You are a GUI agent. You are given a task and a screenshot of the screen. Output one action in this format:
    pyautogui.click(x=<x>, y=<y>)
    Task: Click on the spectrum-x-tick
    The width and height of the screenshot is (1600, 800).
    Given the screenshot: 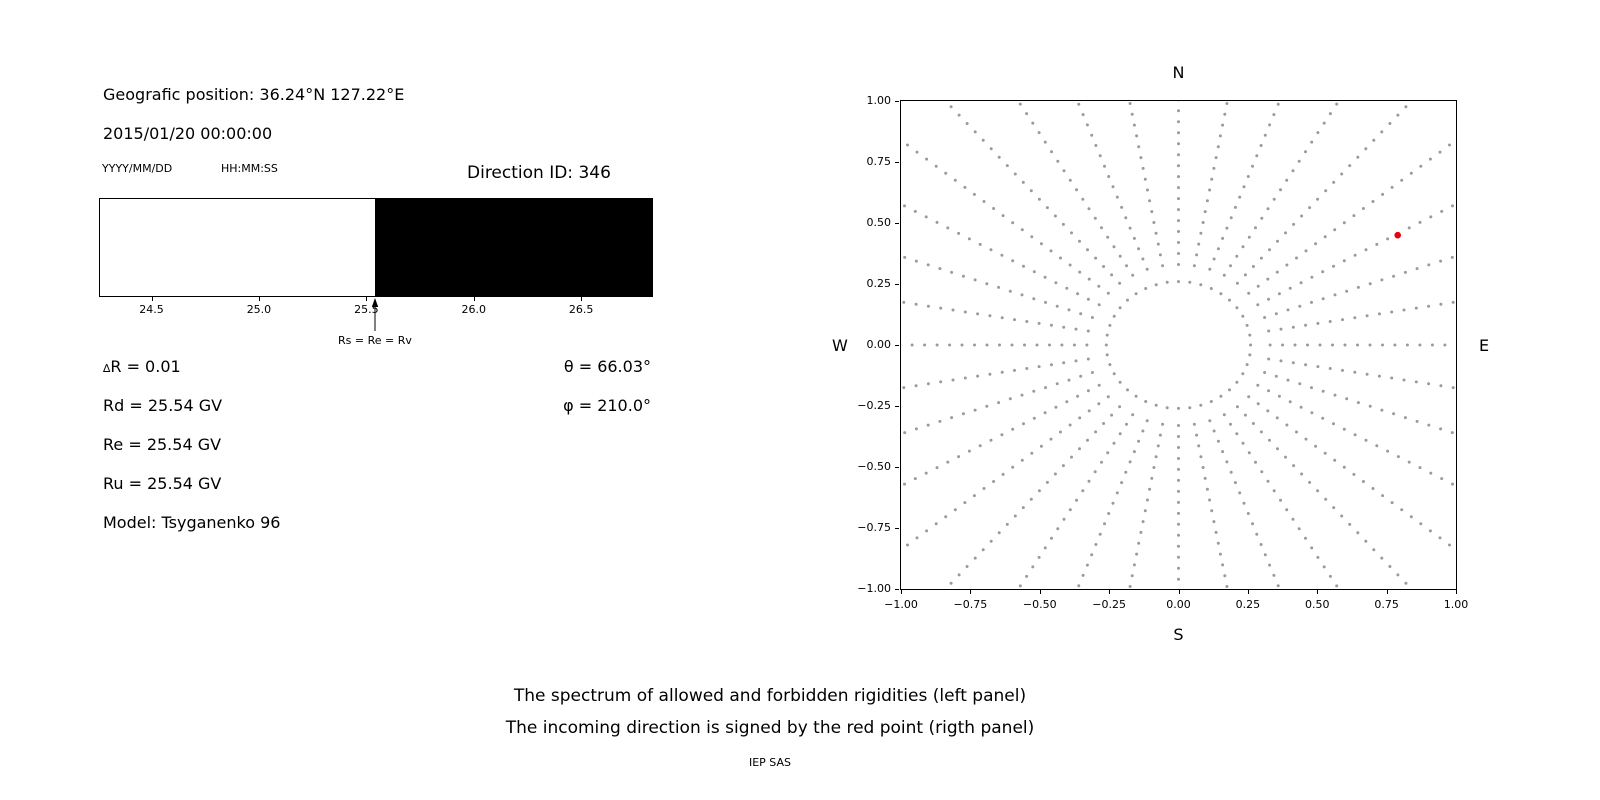 What is the action you would take?
    pyautogui.click(x=582, y=299)
    